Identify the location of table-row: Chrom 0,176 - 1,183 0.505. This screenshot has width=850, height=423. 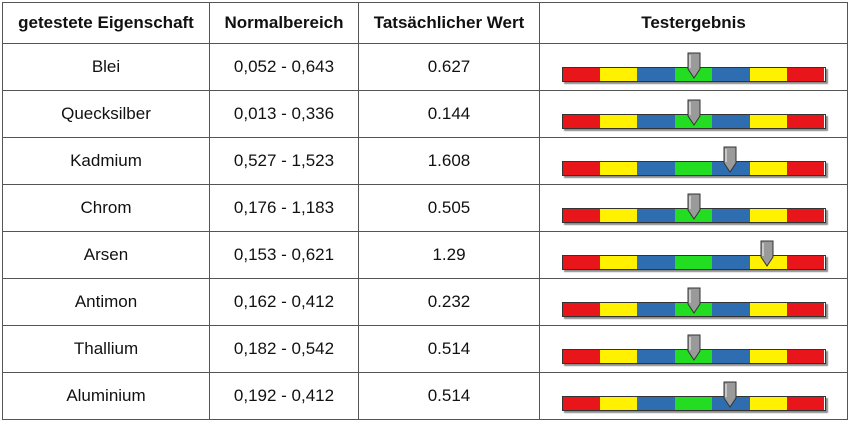
(425, 208).